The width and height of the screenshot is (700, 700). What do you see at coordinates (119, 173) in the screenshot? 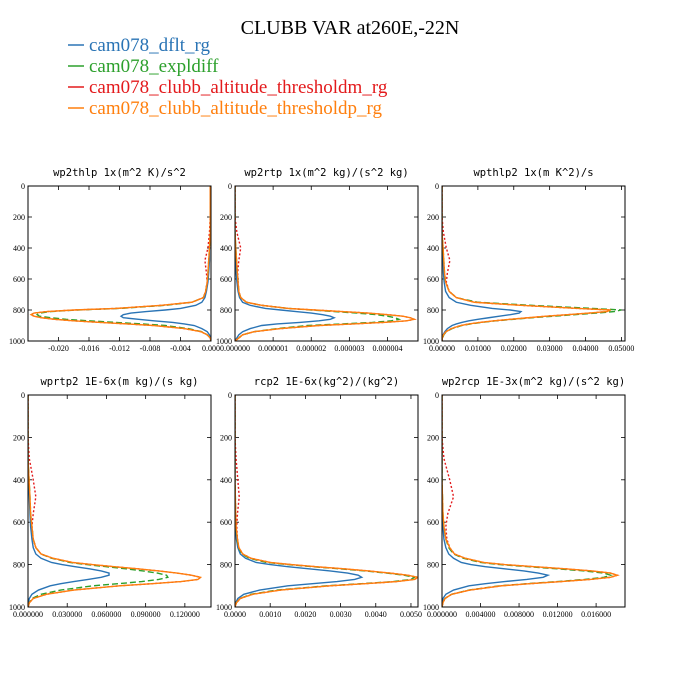
I see `panel-title: wp2thlp 1x(m^2 K)/s^2` at bounding box center [119, 173].